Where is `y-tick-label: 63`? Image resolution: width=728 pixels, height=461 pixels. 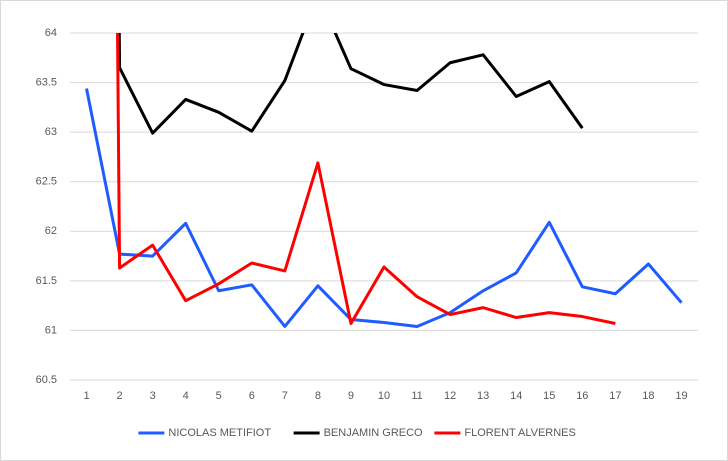
y-tick-label: 63 is located at coordinates (51, 132).